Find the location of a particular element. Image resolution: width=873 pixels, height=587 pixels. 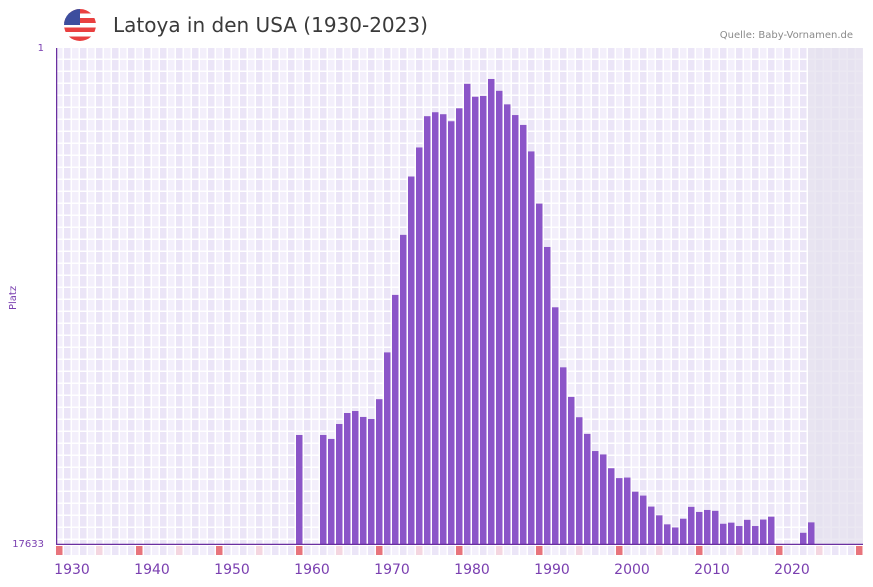

x-tick-1950: 1950 is located at coordinates (232, 570).